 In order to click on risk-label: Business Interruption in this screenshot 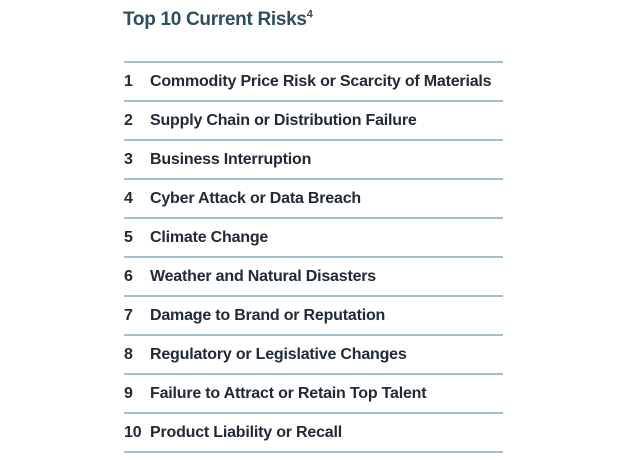, I will do `click(231, 159)`.